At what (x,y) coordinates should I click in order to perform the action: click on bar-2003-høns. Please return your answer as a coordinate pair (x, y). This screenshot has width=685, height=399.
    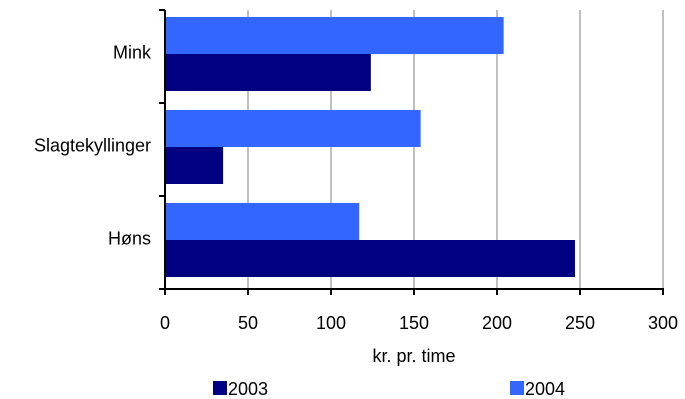
    Looking at the image, I should click on (370, 258).